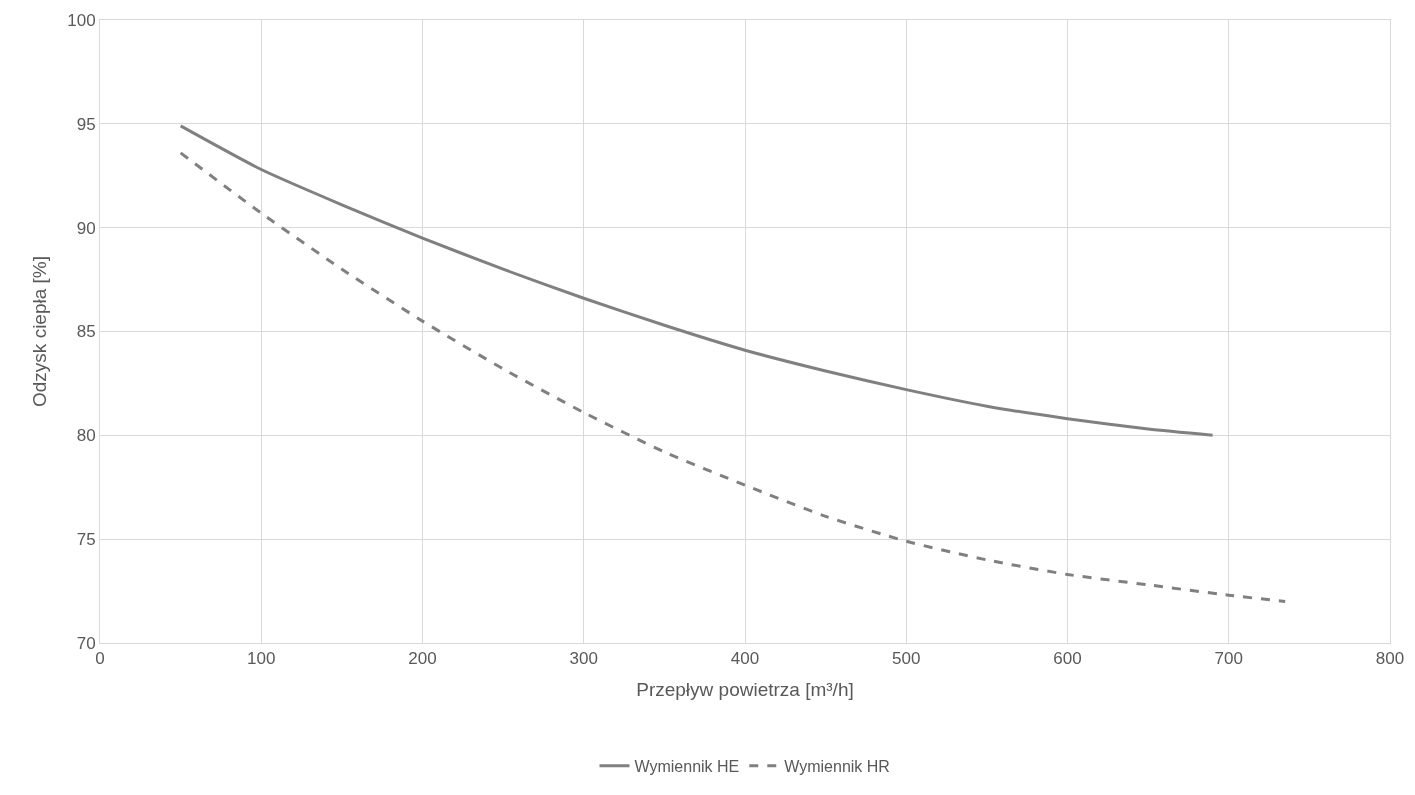 Image resolution: width=1415 pixels, height=795 pixels. What do you see at coordinates (837, 767) in the screenshot?
I see `legend-label: Wymiennik HR` at bounding box center [837, 767].